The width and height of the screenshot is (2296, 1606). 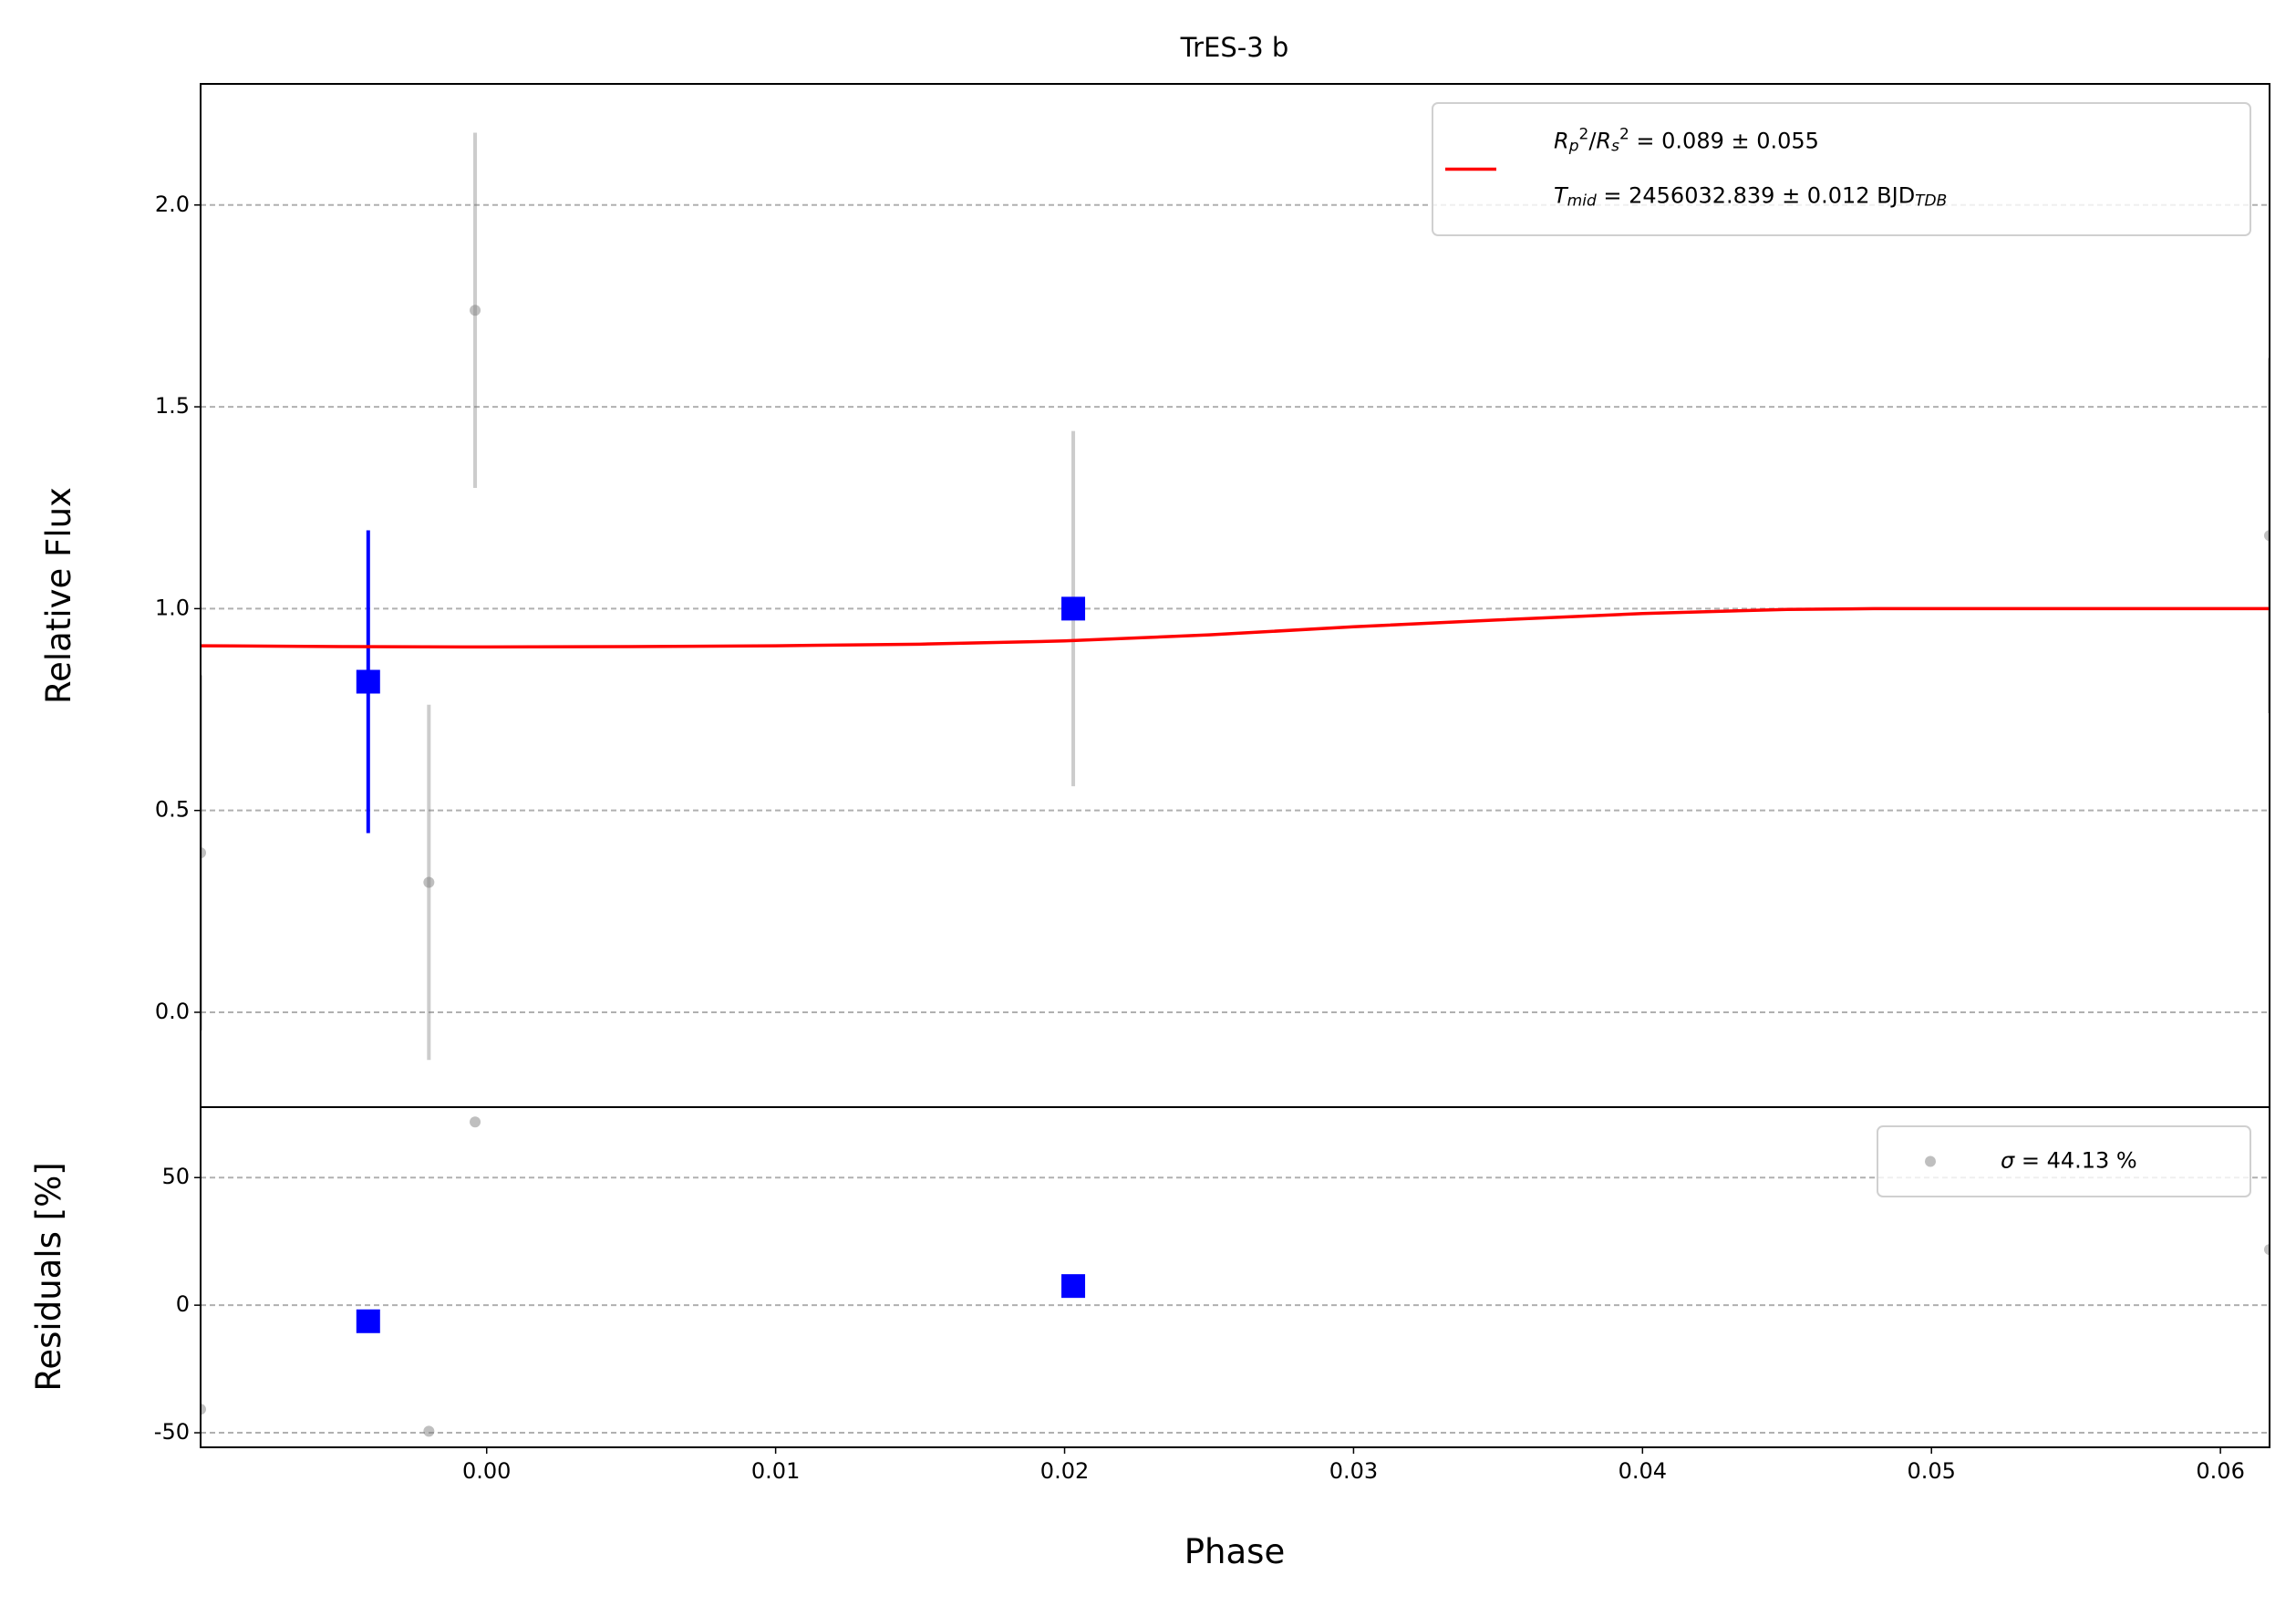 What do you see at coordinates (1561, 196) in the screenshot?
I see `legend-text-part: T` at bounding box center [1561, 196].